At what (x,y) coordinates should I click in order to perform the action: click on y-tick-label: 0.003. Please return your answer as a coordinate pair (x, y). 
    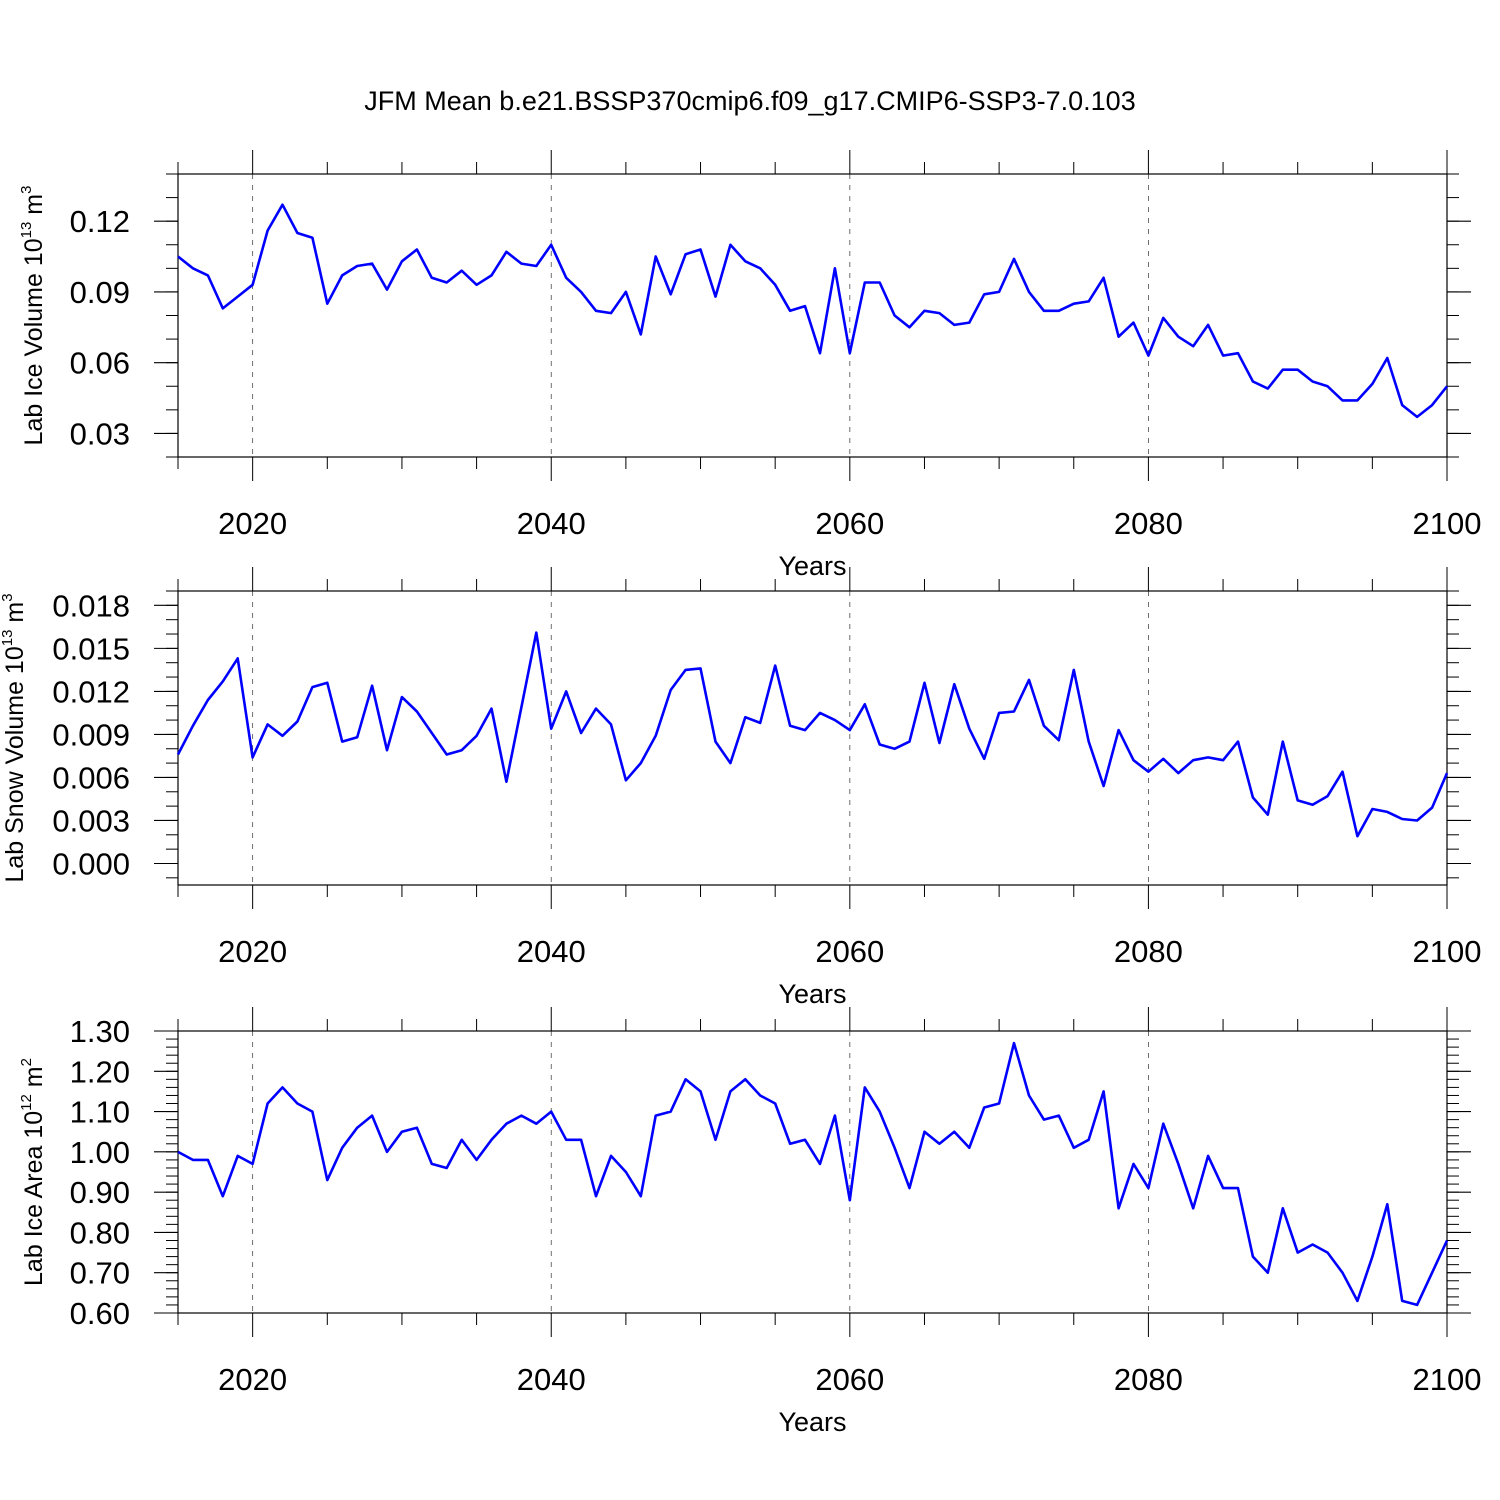
    Looking at the image, I should click on (91, 820).